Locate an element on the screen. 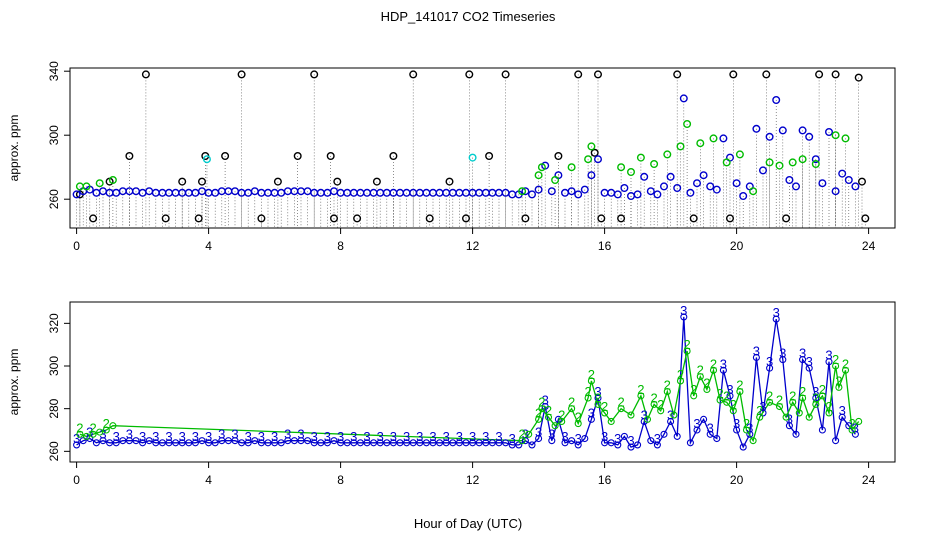  y-tick-label: 320 is located at coordinates (54, 323).